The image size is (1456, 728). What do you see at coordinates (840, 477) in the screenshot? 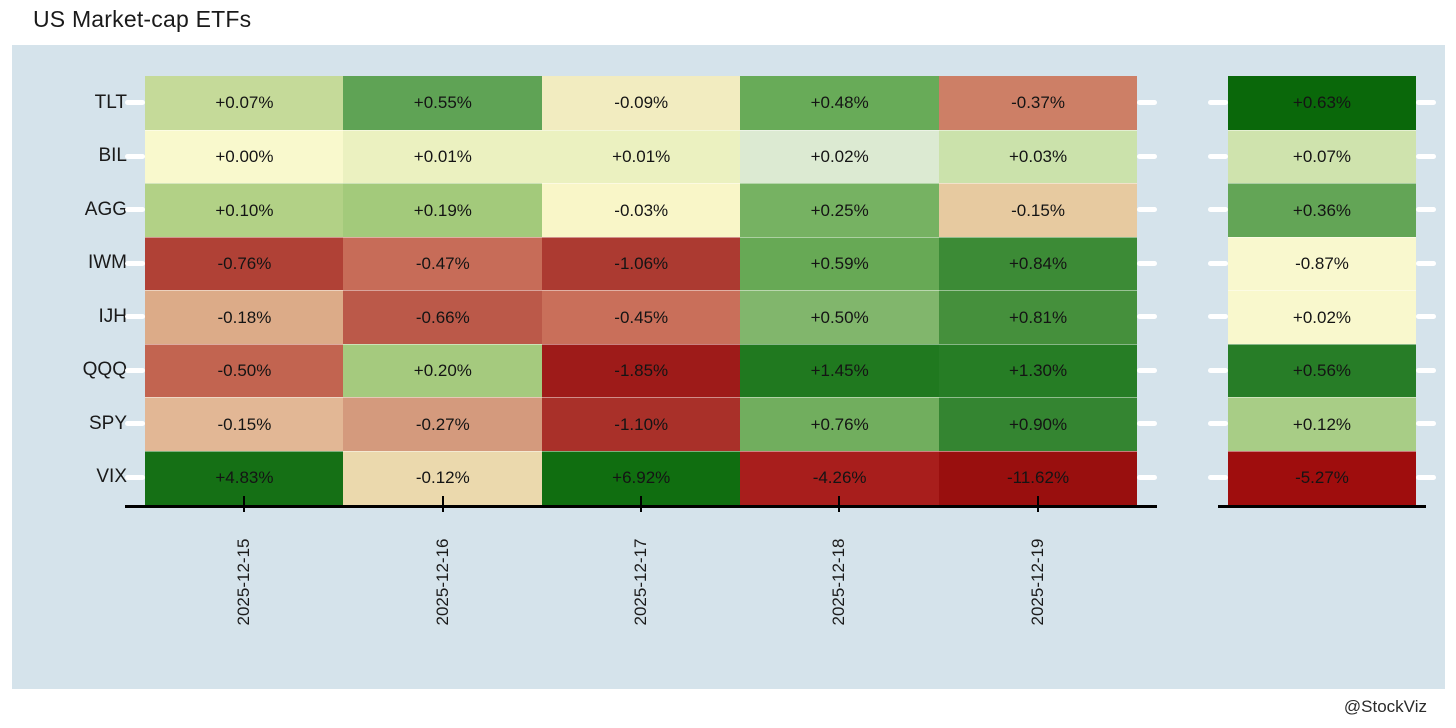
I see `heatmap-cell: -4.26%` at bounding box center [840, 477].